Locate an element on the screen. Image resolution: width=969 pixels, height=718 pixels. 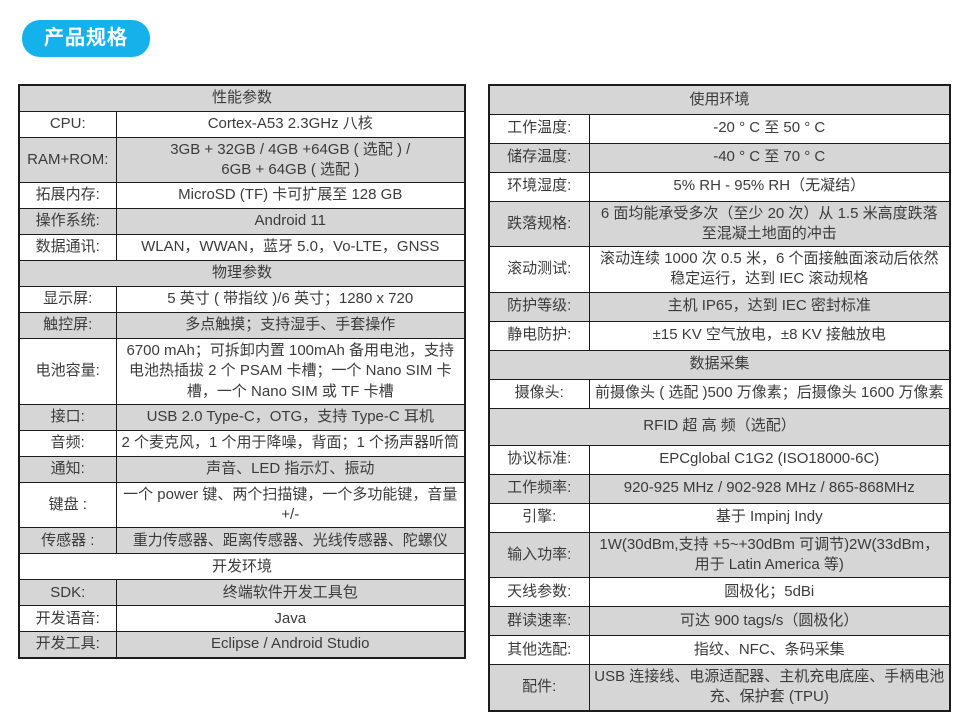
spec-value-camera: 前摄像头 ( 选配 )500 万像素；后摄像头 1600 万像素 is located at coordinates (769, 393).